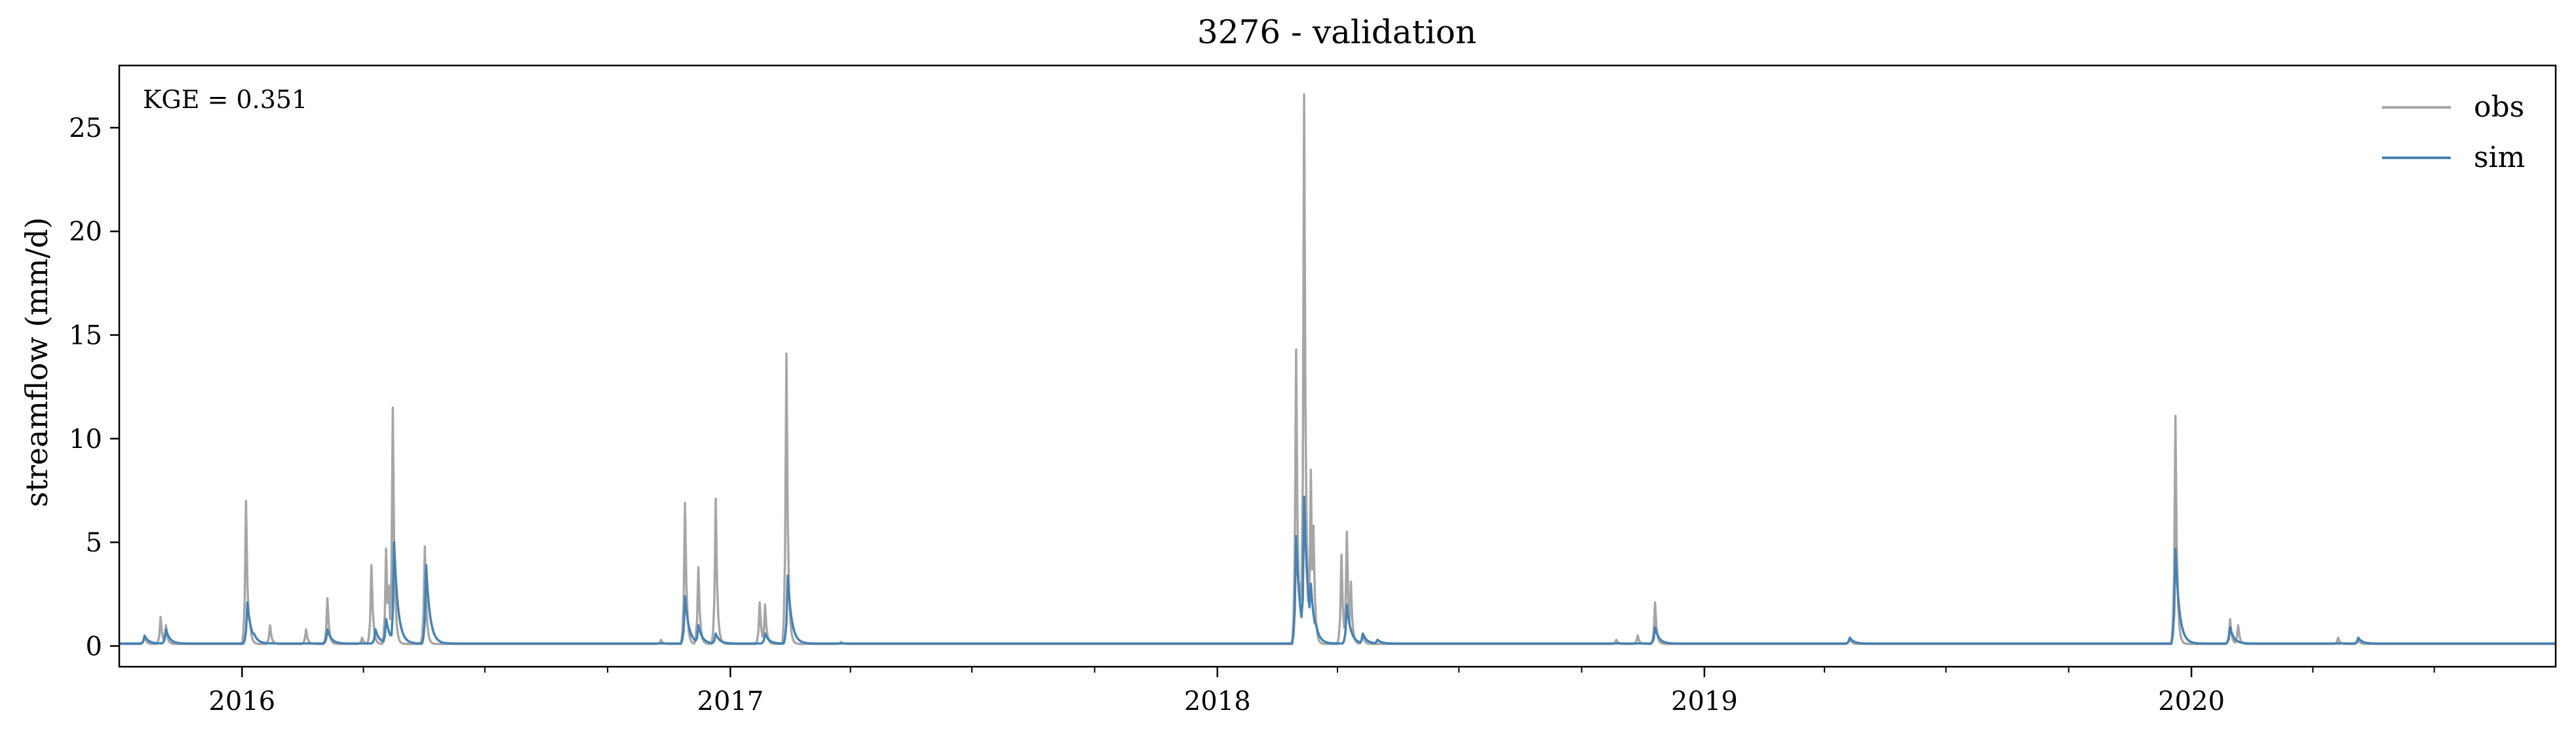 The height and width of the screenshot is (744, 2576). I want to click on y-tick-label: 15, so click(85, 336).